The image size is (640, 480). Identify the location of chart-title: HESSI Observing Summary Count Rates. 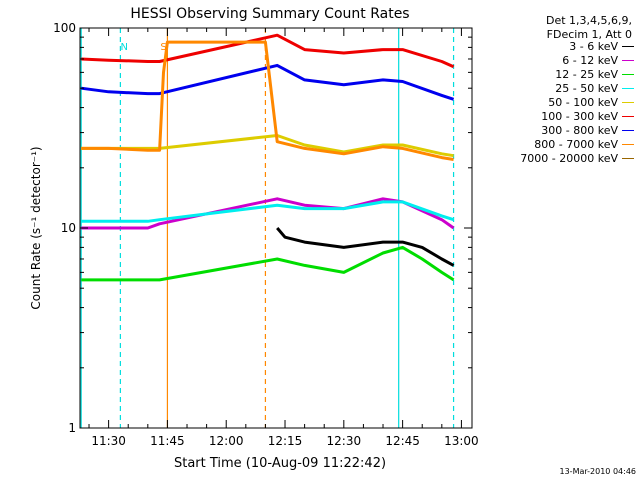
(269, 14).